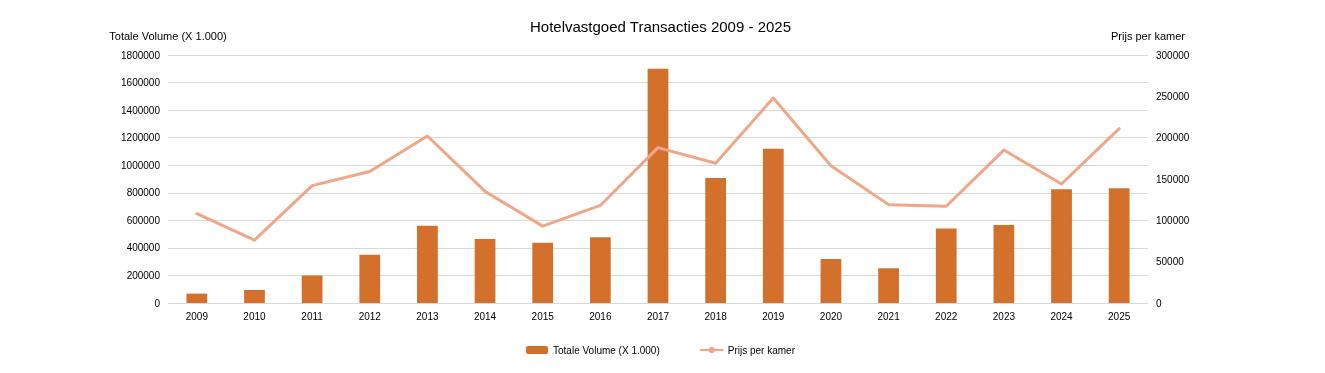 Image resolution: width=1325 pixels, height=373 pixels. Describe the element at coordinates (197, 316) in the screenshot. I see `x-tick-label: 2009` at that location.